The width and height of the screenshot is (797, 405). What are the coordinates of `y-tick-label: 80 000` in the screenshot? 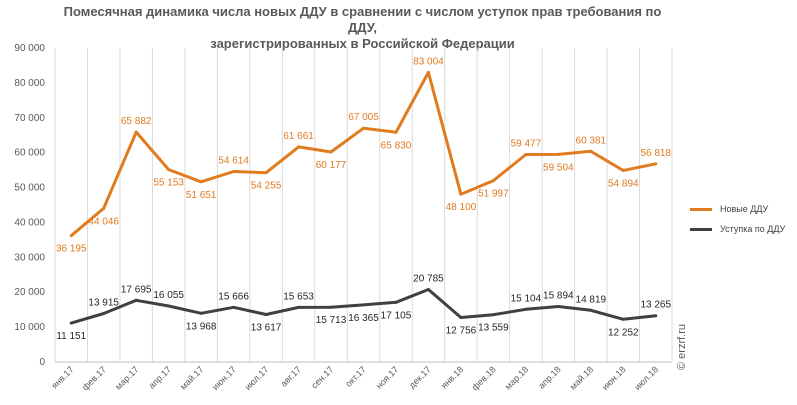 It's located at (29, 83).